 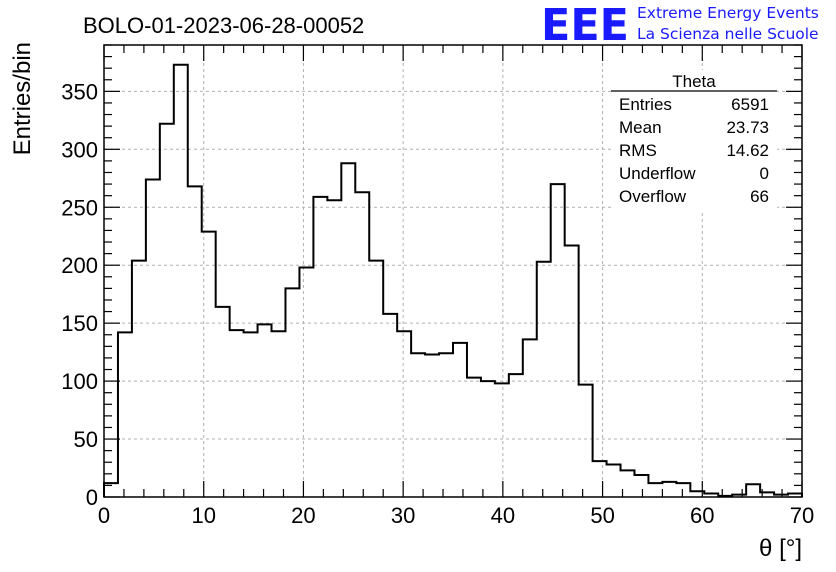 What do you see at coordinates (694, 81) in the screenshot?
I see `stats-title: Theta` at bounding box center [694, 81].